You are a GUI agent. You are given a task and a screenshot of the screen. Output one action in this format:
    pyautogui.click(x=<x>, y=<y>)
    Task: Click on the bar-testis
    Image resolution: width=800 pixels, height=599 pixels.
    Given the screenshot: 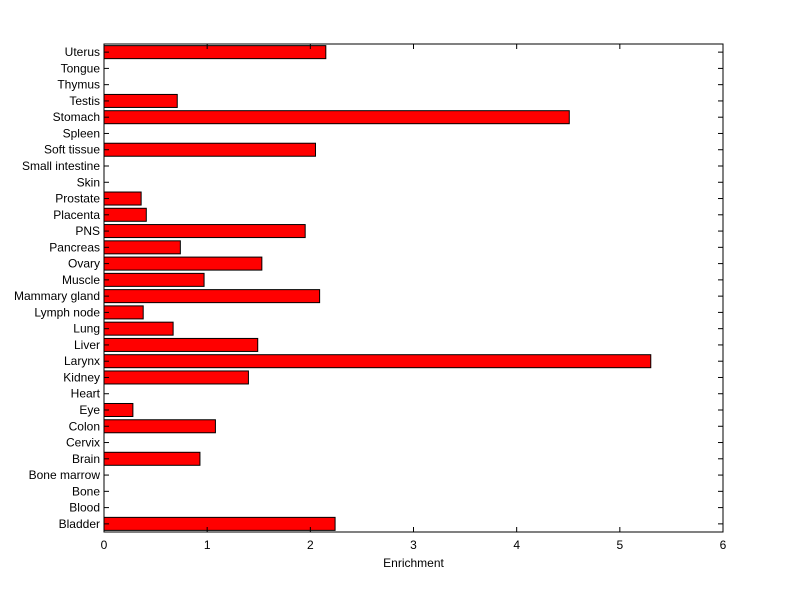 What is the action you would take?
    pyautogui.click(x=140, y=100)
    